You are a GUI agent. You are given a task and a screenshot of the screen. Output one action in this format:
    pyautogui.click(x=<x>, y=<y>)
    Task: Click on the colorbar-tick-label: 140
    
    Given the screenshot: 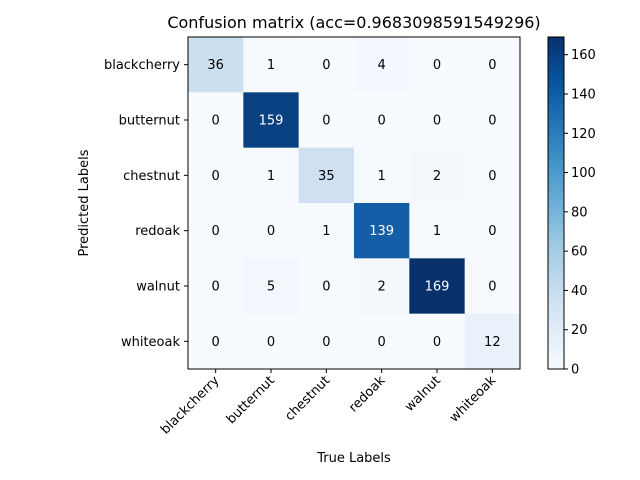 What is the action you would take?
    pyautogui.click(x=583, y=94)
    